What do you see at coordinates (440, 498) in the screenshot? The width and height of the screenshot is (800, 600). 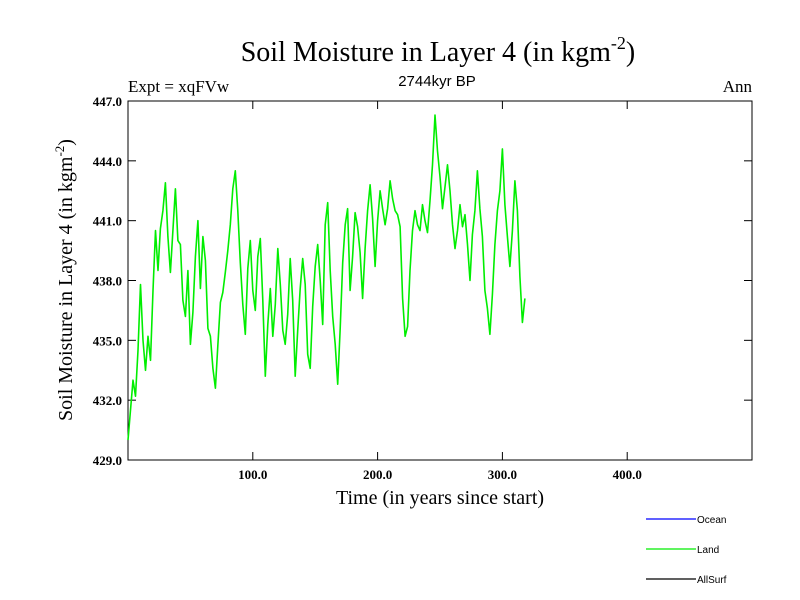 I see `x-axis-label: Time (in years since start)` at bounding box center [440, 498].